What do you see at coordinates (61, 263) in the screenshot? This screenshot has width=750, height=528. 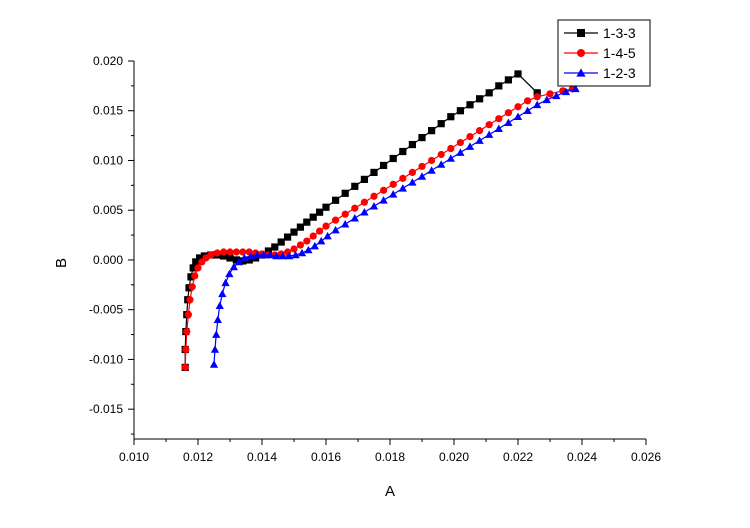 I see `y-axis-label: B` at bounding box center [61, 263].